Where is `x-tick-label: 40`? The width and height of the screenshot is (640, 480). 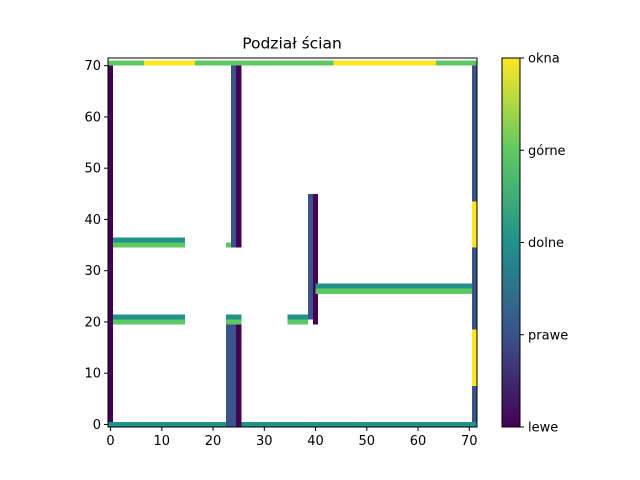
x-tick-label: 40 is located at coordinates (315, 441).